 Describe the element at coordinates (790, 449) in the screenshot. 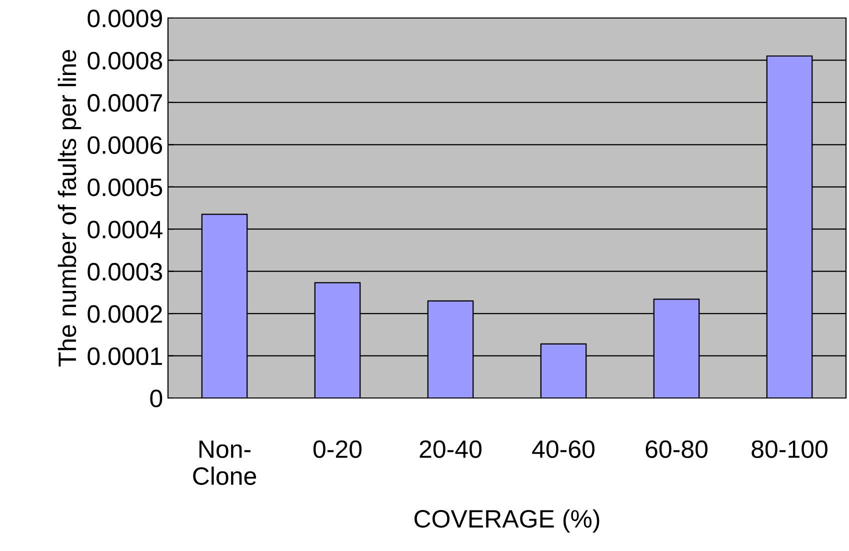

I see `x-tick-label: 80-100` at that location.